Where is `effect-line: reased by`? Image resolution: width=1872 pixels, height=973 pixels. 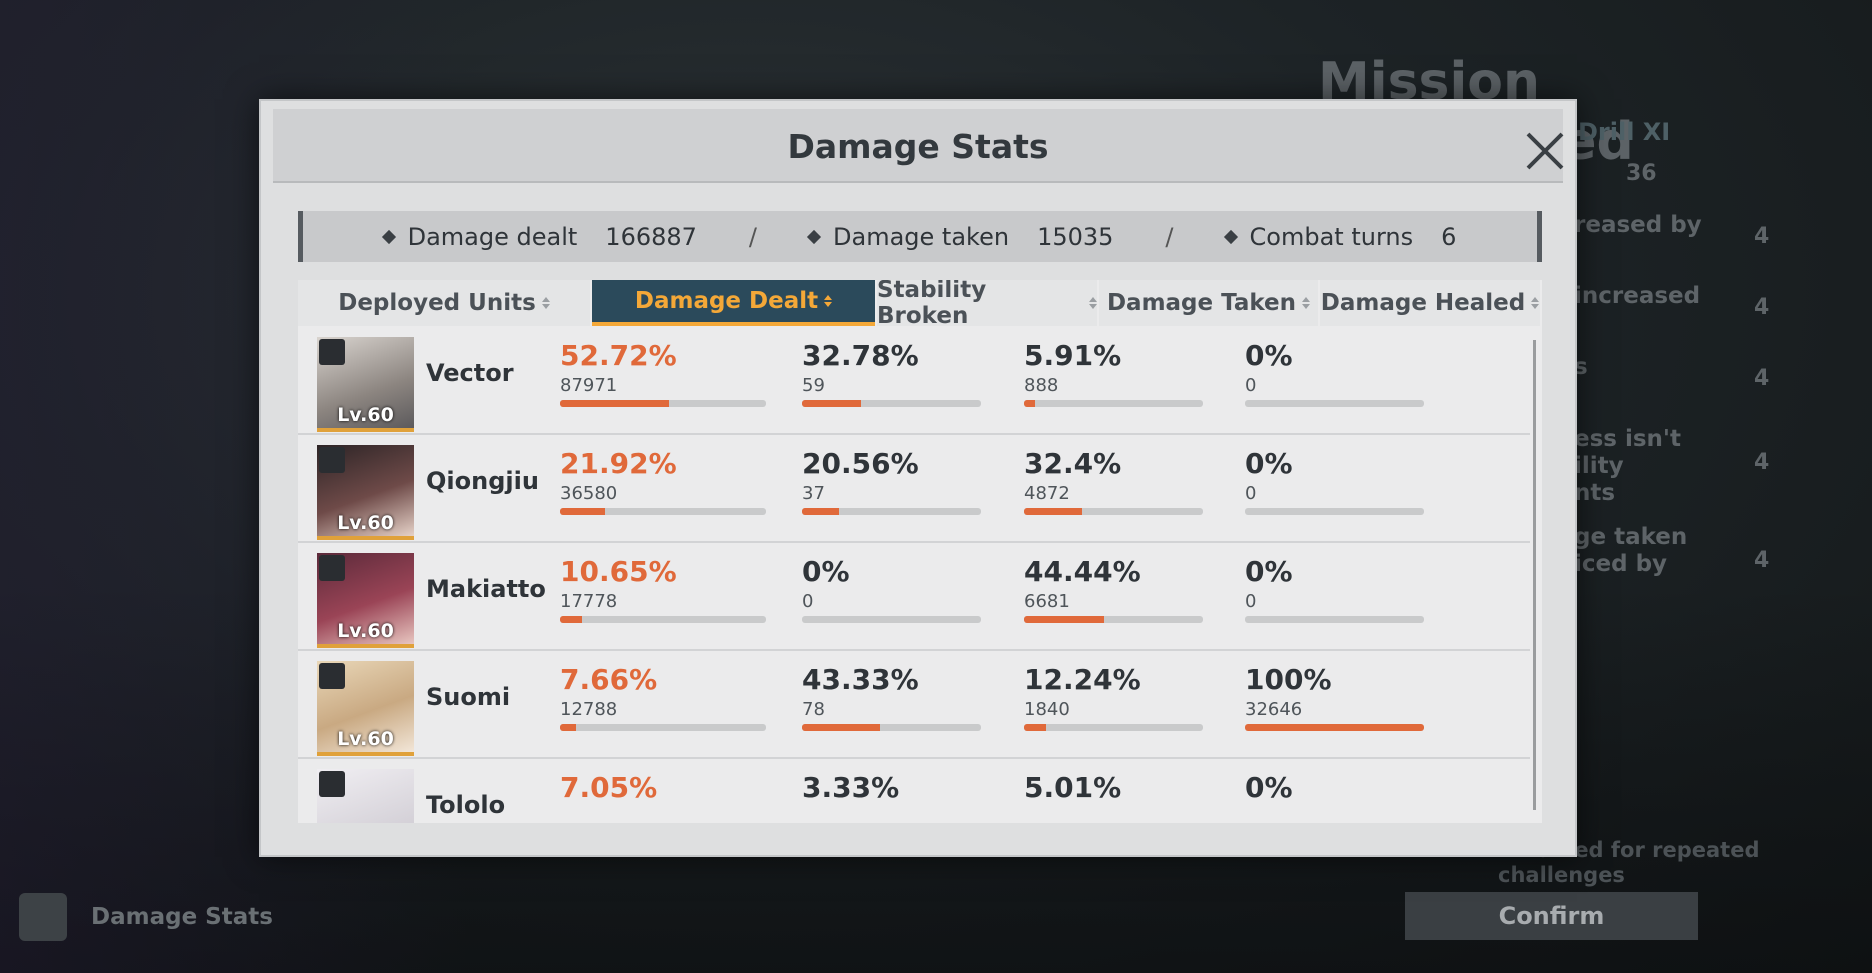
effect-line: reased by is located at coordinates (1638, 225).